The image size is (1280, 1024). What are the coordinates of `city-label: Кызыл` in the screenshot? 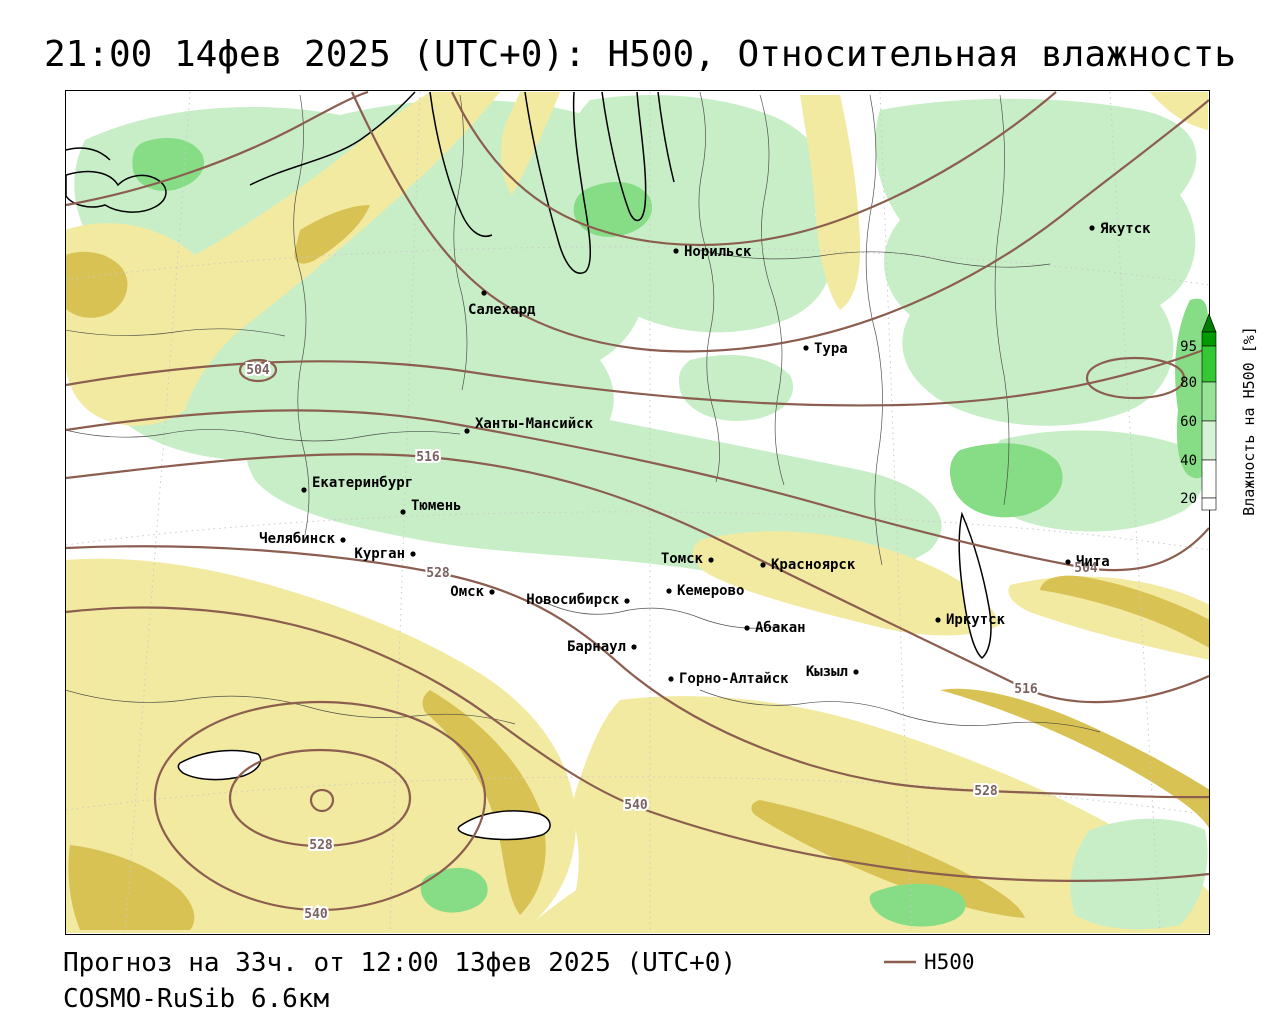 It's located at (827, 672).